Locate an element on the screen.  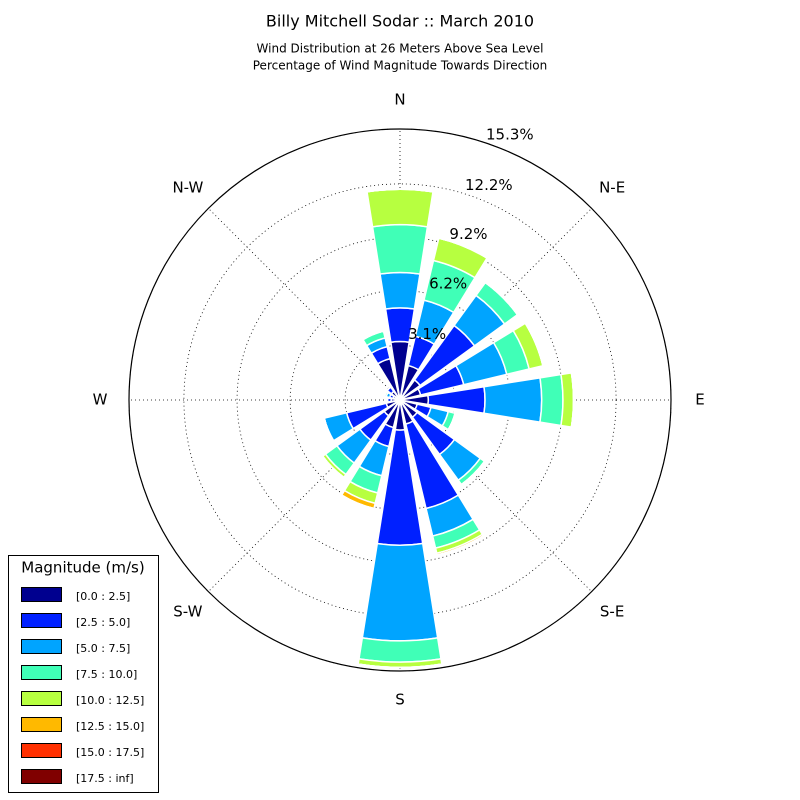
legend-label: [5.0 : 7.5] is located at coordinates (103, 648).